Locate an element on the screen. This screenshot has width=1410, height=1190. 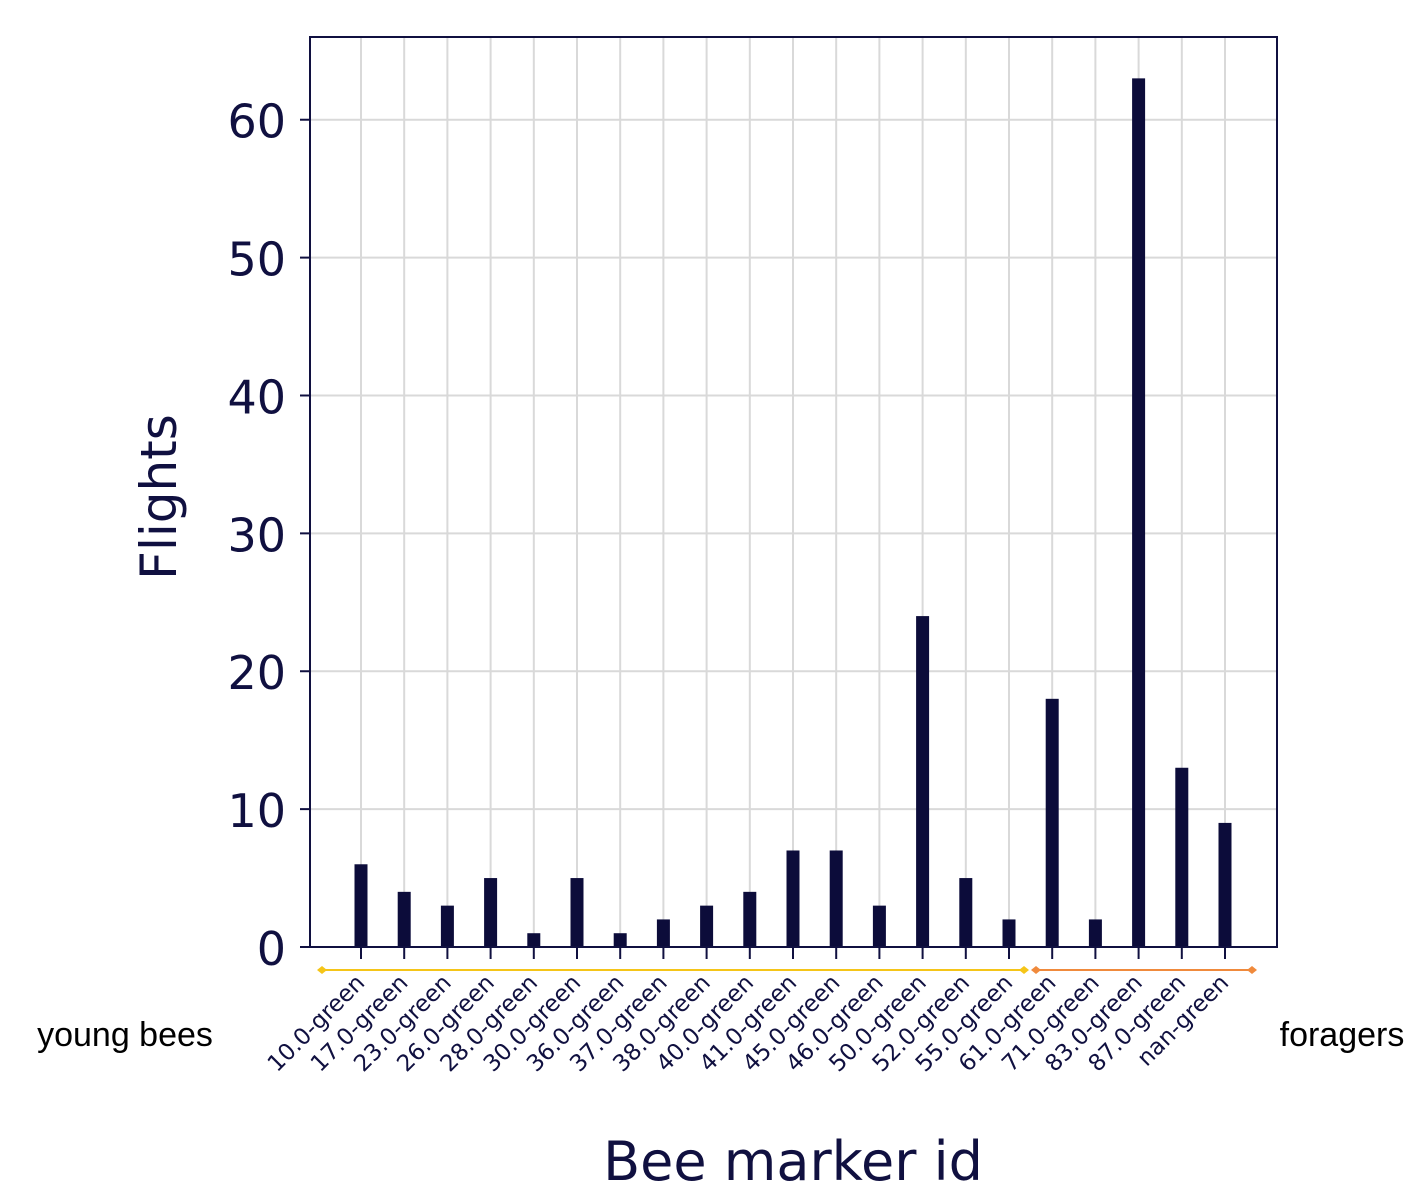
y-tick-label: 40 is located at coordinates (256, 397).